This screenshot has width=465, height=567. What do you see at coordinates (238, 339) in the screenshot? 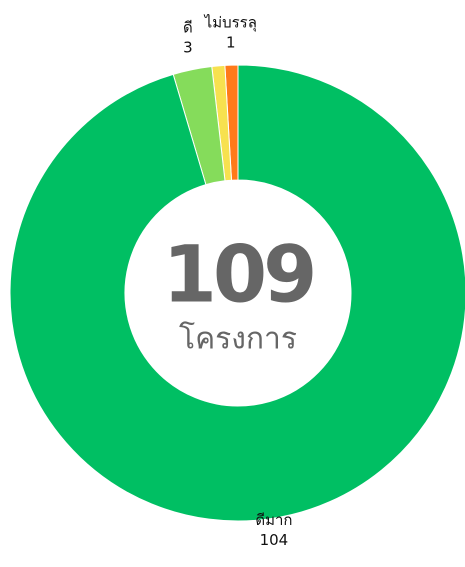
I see `center-label: โครงการ` at bounding box center [238, 339].